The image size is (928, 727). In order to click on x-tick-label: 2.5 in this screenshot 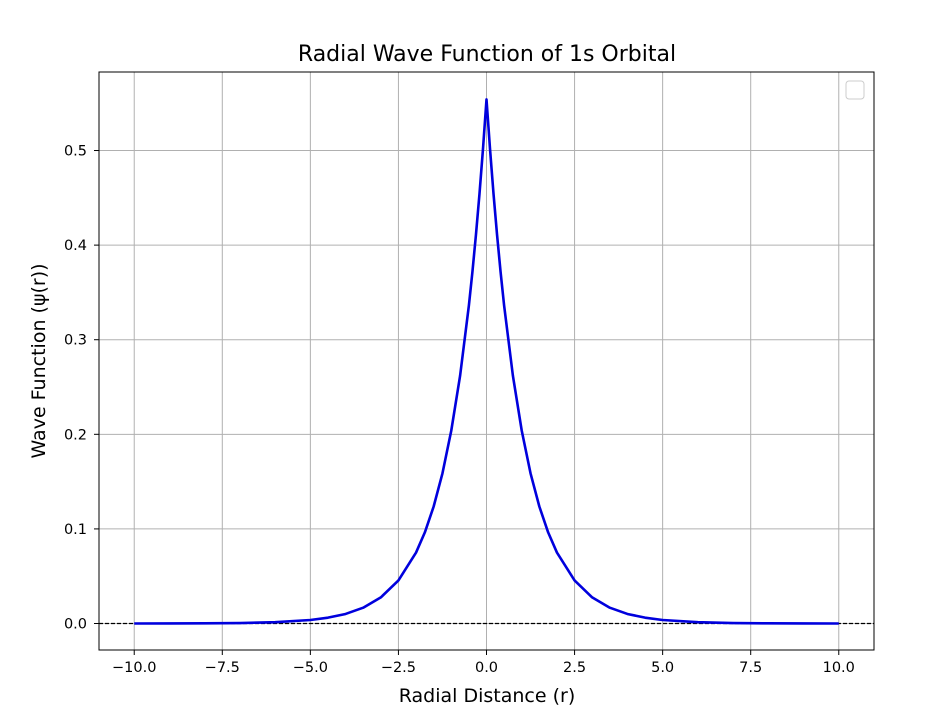, I will do `click(574, 668)`.